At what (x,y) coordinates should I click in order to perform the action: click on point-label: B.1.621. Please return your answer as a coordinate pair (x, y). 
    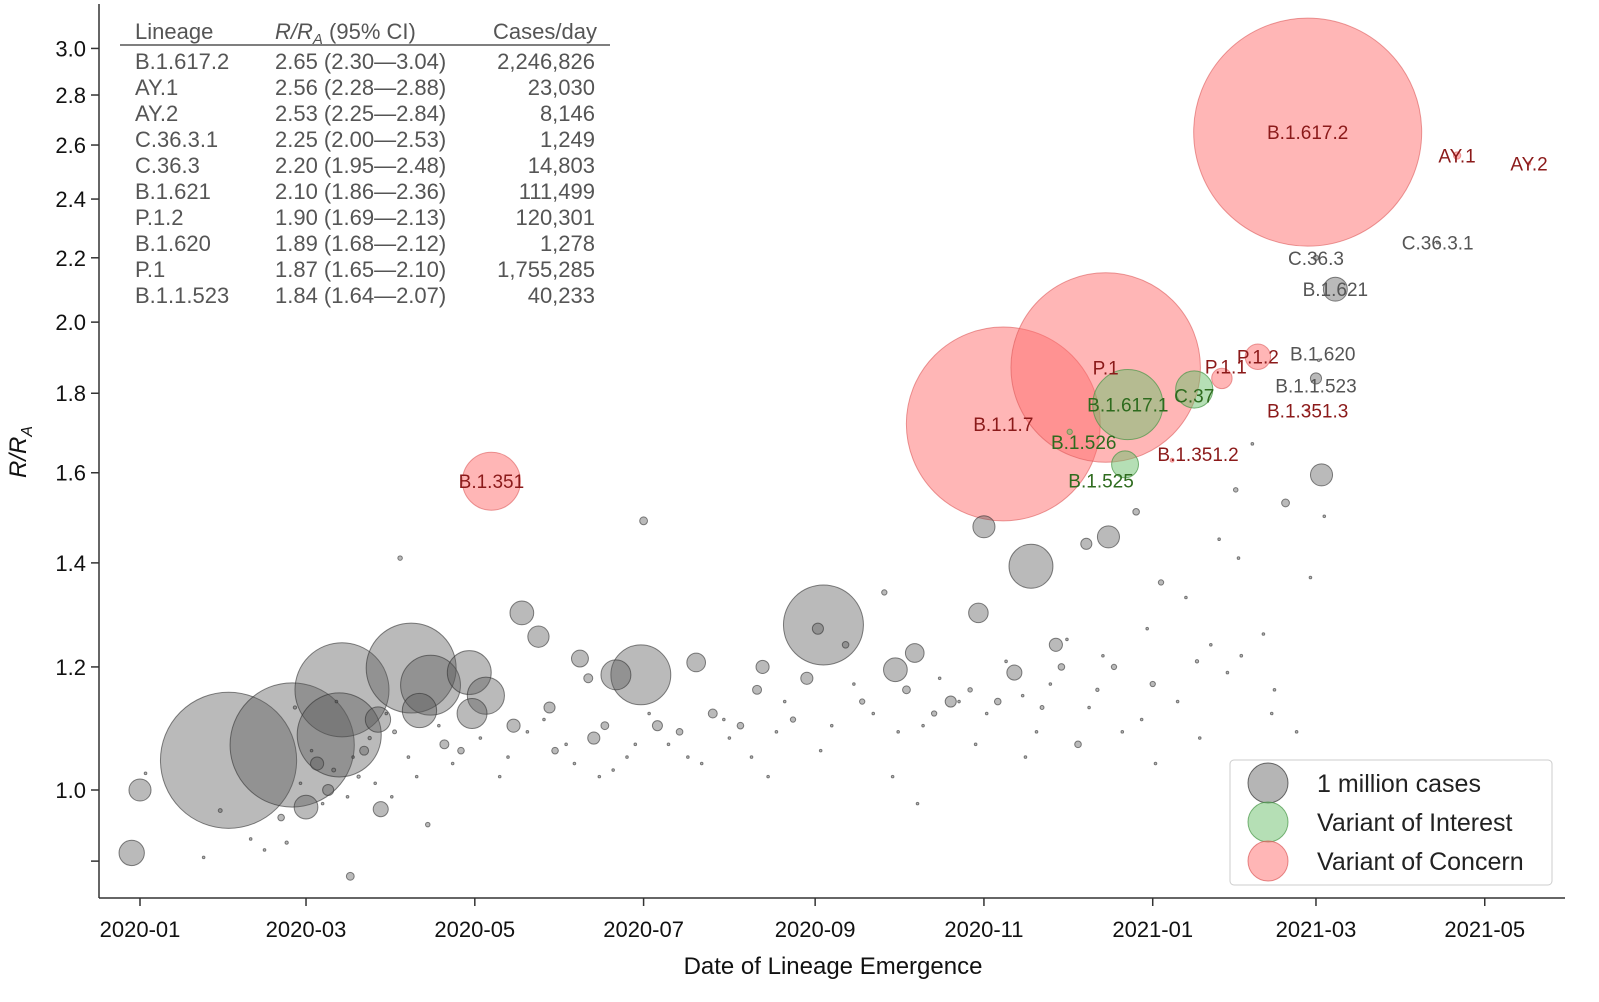
    Looking at the image, I should click on (1336, 290).